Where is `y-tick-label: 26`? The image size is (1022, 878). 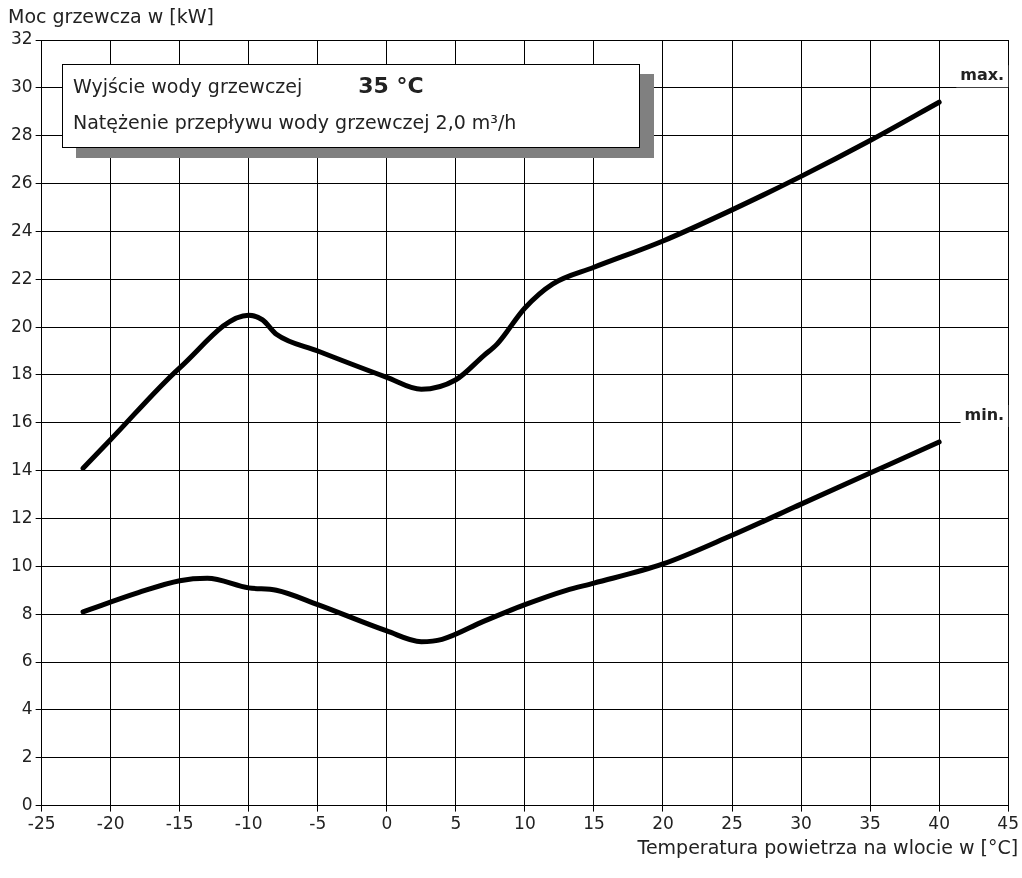
y-tick-label: 26 is located at coordinates (21, 181).